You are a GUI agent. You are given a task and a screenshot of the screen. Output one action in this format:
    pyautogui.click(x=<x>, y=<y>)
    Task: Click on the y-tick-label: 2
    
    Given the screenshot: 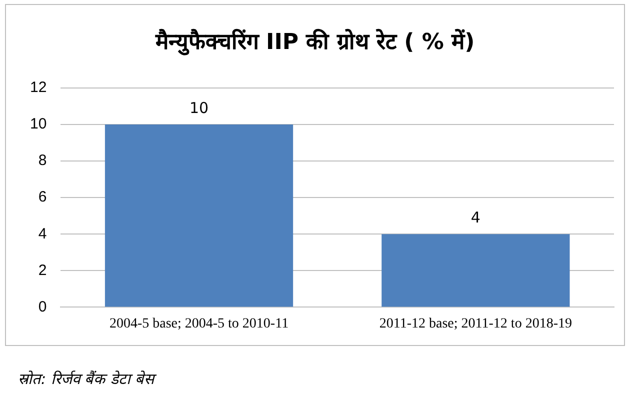 What is the action you would take?
    pyautogui.click(x=42, y=270)
    